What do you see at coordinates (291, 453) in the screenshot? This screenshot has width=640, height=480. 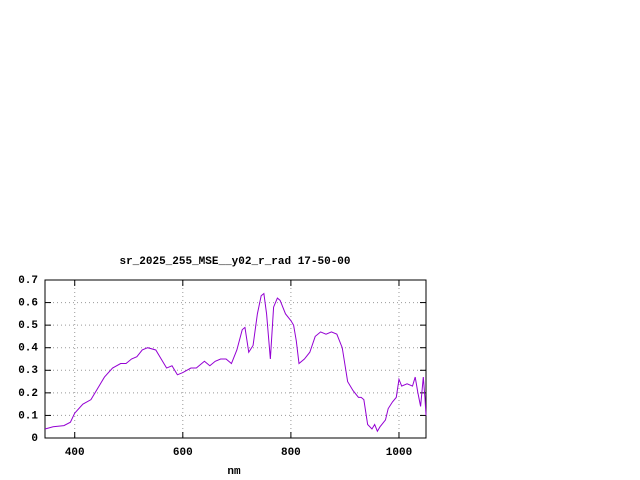 I see `x-tick-label: 800` at bounding box center [291, 453].